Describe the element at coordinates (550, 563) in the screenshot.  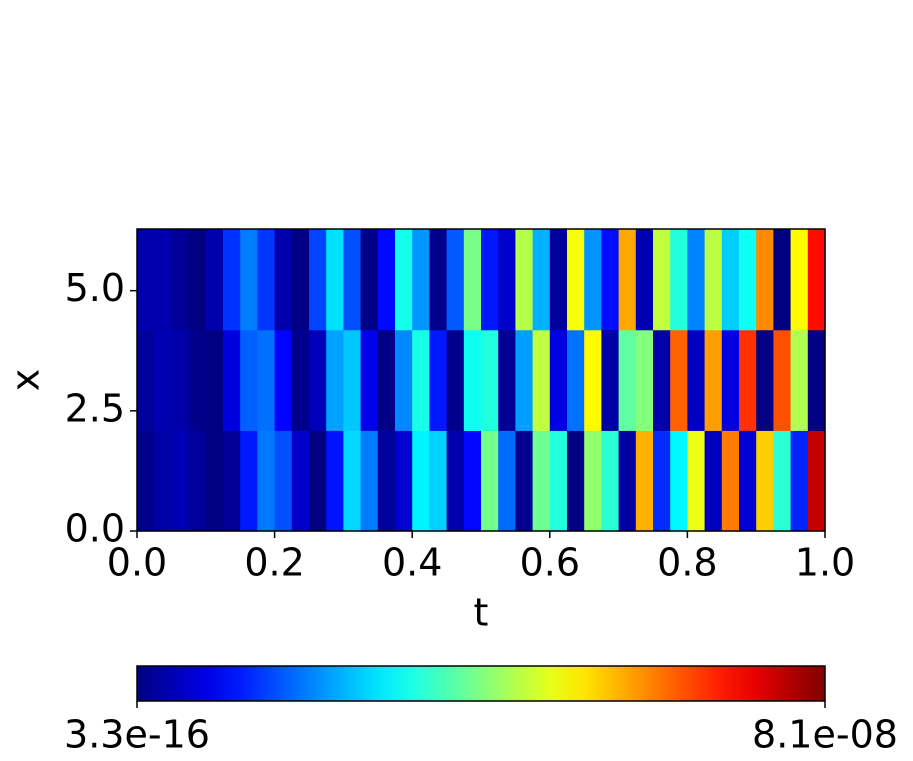
I see `x-tick-label: 0.6` at that location.